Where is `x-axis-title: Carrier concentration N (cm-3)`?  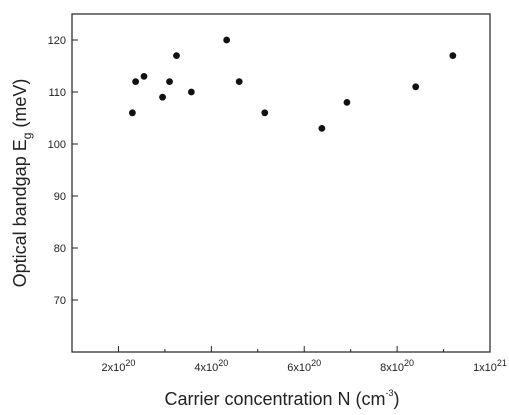
x-axis-title: Carrier concentration N (cm-3) is located at coordinates (281, 398).